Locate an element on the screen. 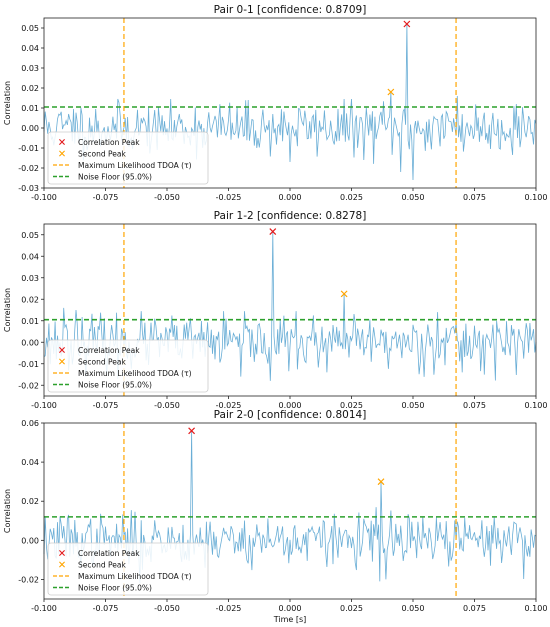 The image size is (550, 627). x-axis-label: Time [s] is located at coordinates (290, 619).